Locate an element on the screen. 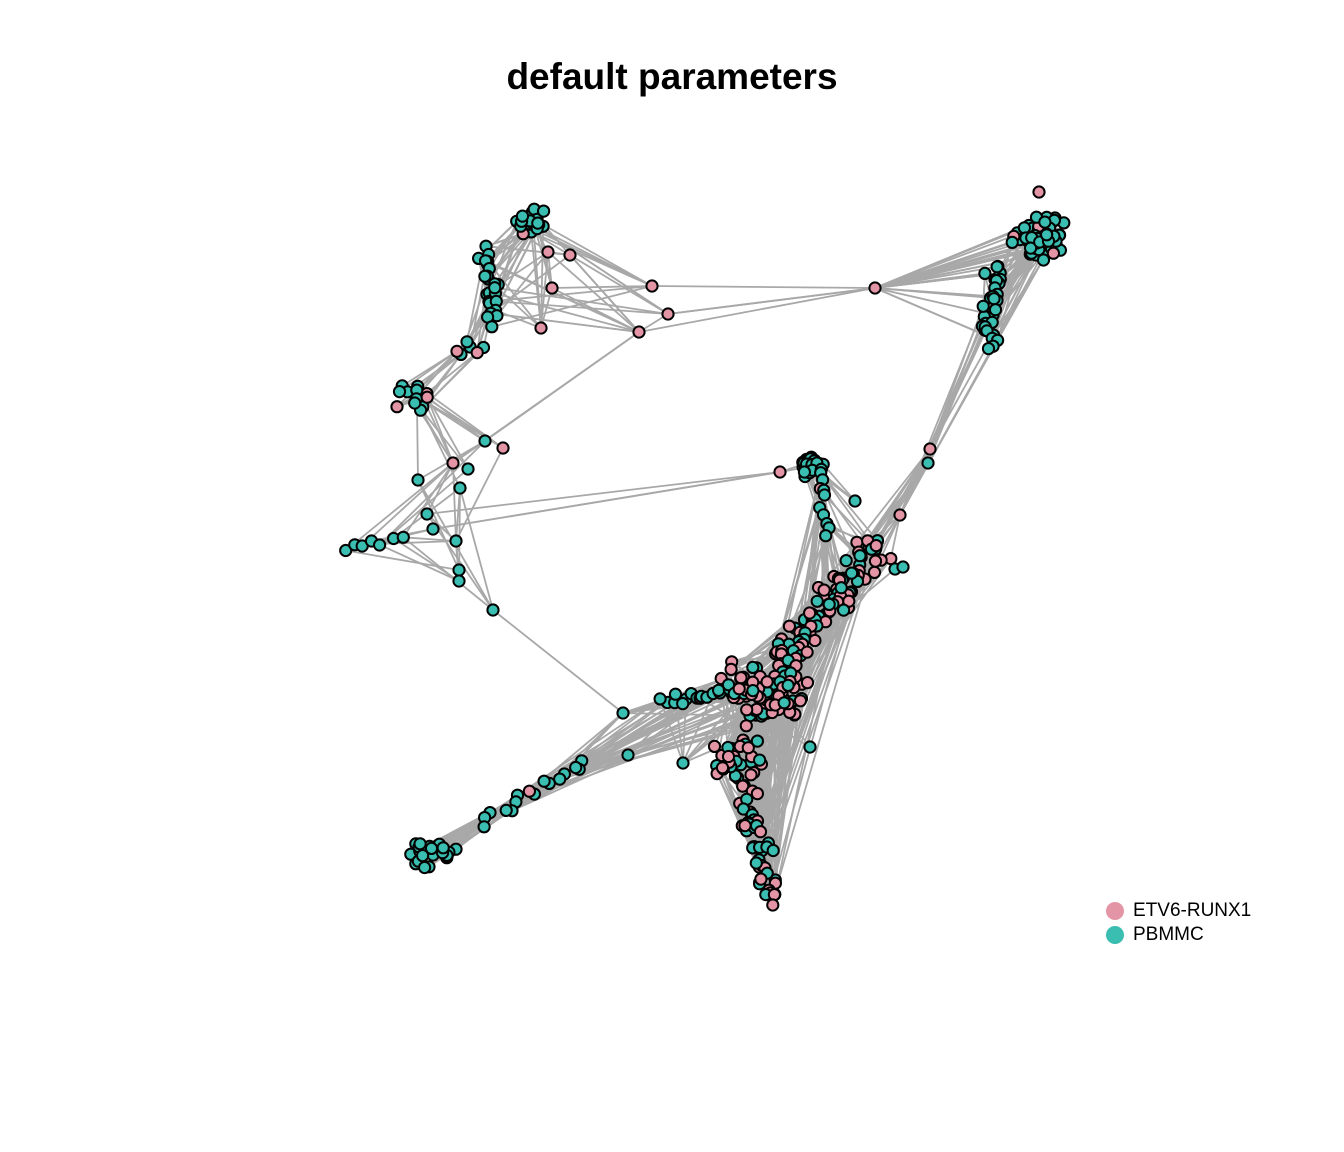 The image size is (1344, 1152). legend-swatch-pbmmc is located at coordinates (1115, 935).